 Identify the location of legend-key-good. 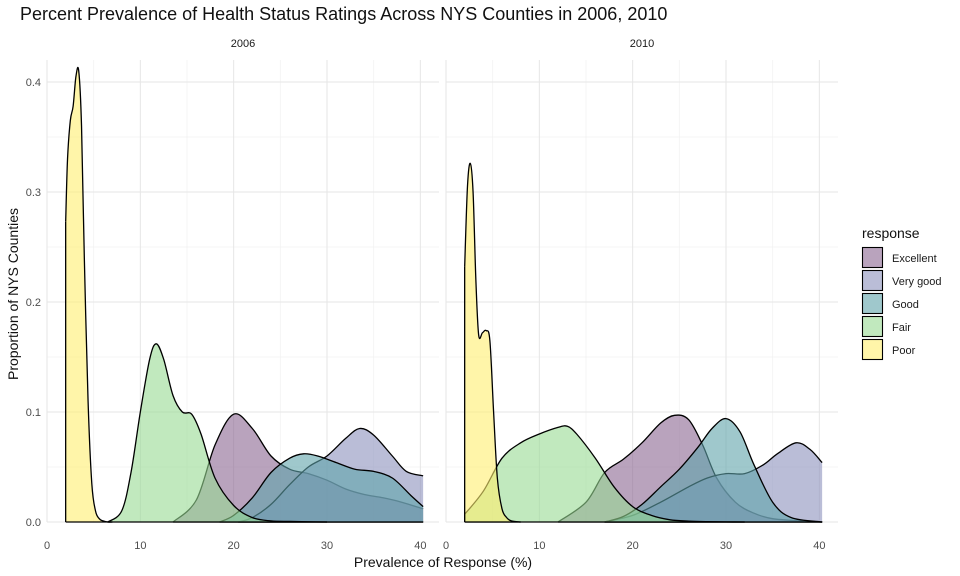
(872, 303).